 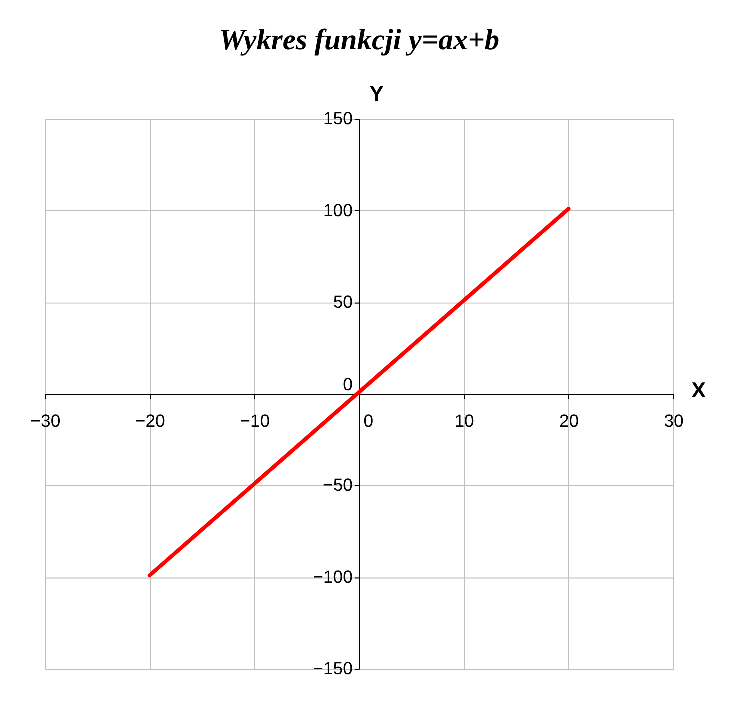 What do you see at coordinates (333, 576) in the screenshot?
I see `y-tick-label: −100` at bounding box center [333, 576].